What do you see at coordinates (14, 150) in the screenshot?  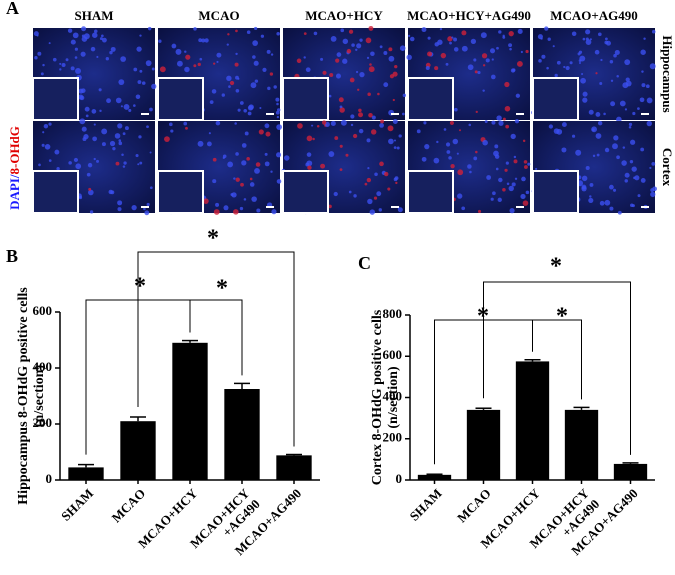 I see `stain-red: 8-OHdG` at bounding box center [14, 150].